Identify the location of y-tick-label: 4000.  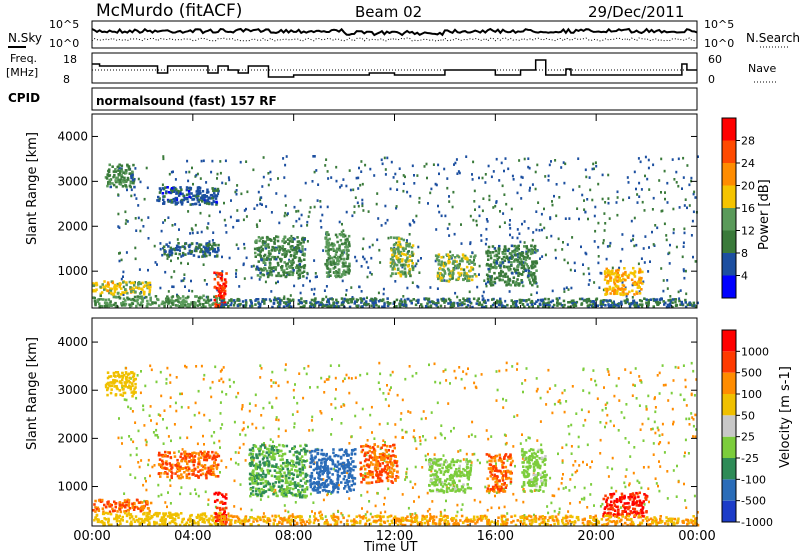
(72, 136).